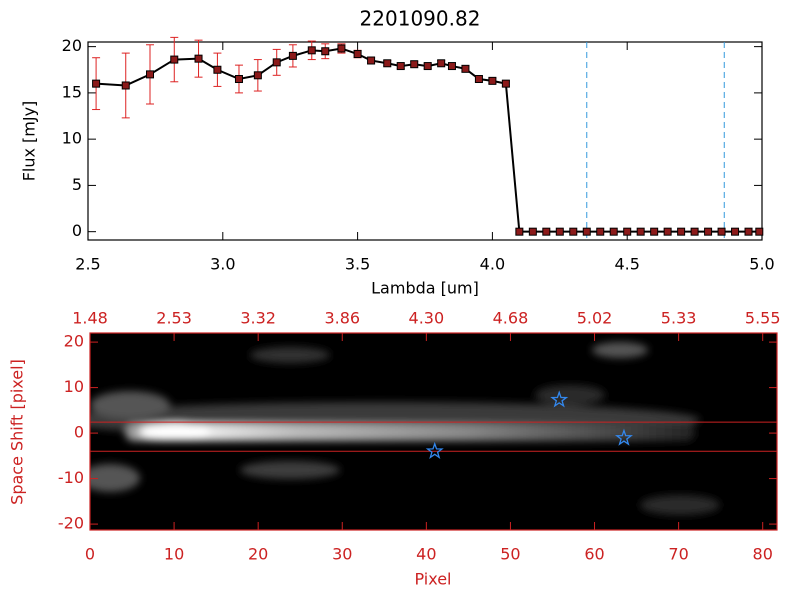  Describe the element at coordinates (425, 288) in the screenshot. I see `x-axis-label: Lambda [um]` at that location.